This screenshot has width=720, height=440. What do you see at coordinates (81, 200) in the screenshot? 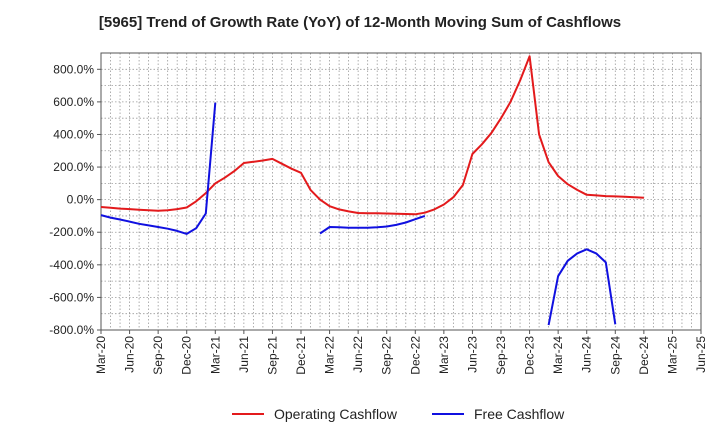
I see `y-tick-label: 0.0%` at bounding box center [81, 200].